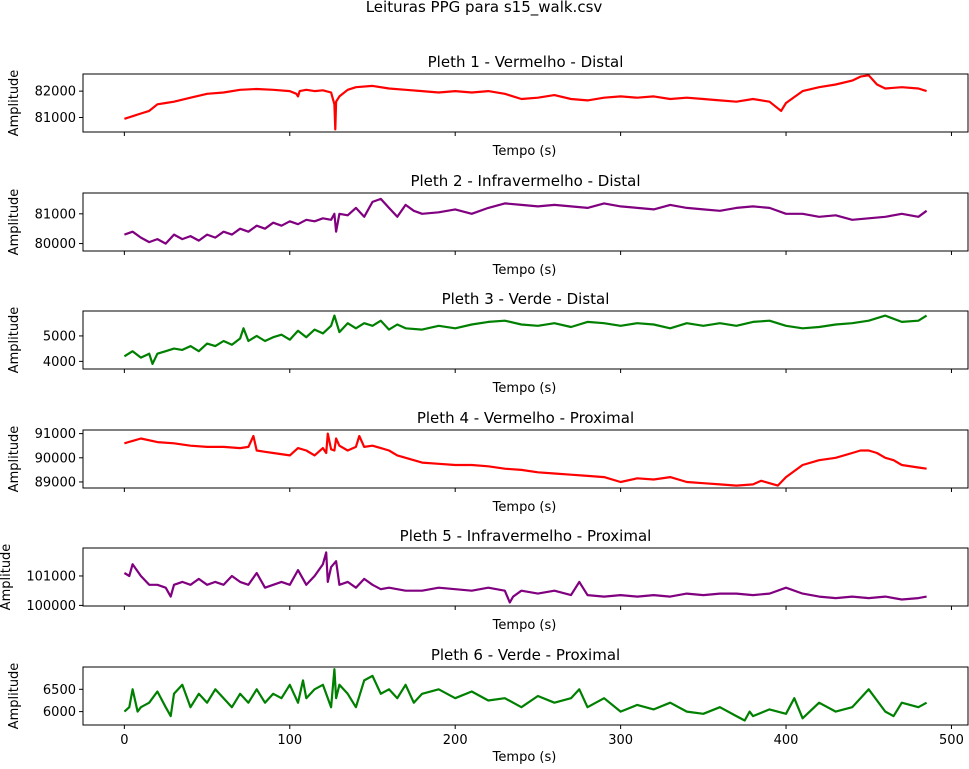  What do you see at coordinates (55, 458) in the screenshot?
I see `y-tick-label: 90000` at bounding box center [55, 458].